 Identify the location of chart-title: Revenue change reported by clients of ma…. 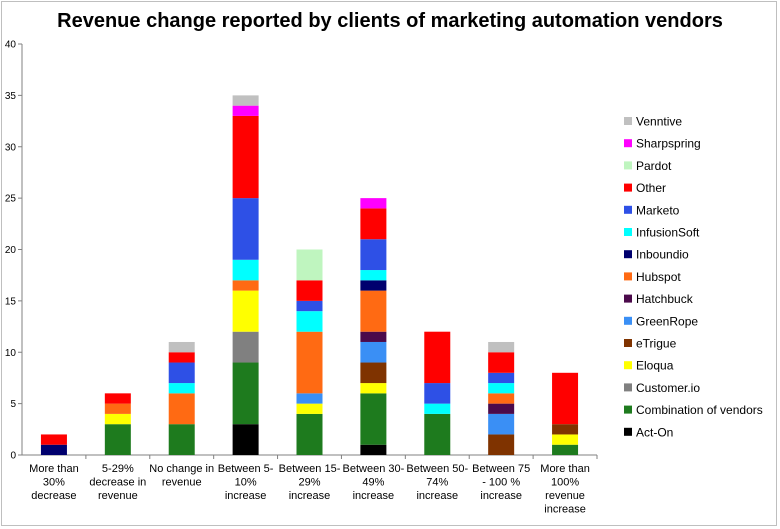
(390, 21).